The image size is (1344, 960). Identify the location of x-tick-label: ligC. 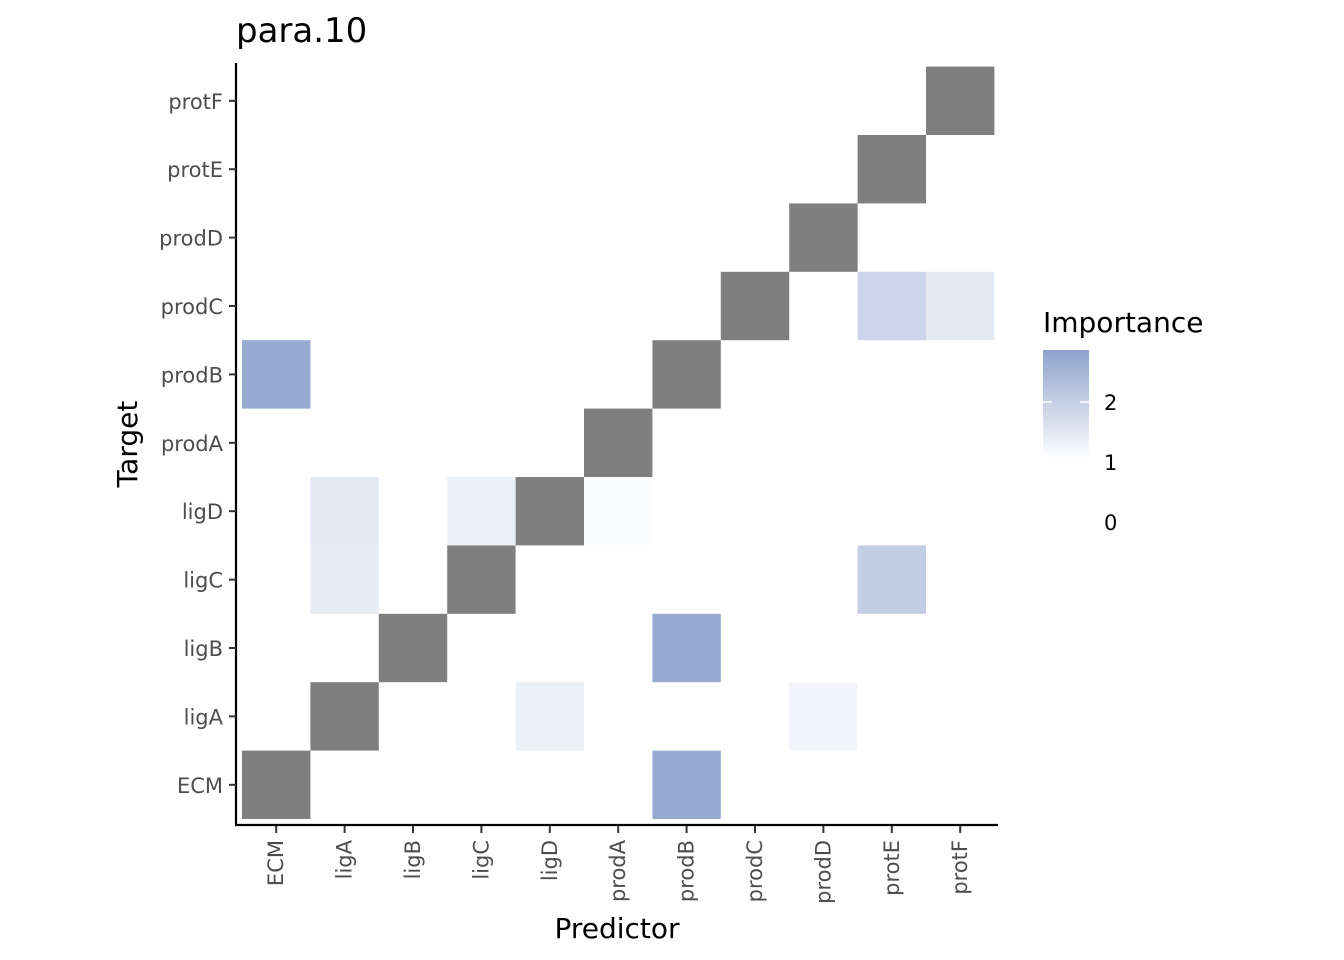
(481, 860).